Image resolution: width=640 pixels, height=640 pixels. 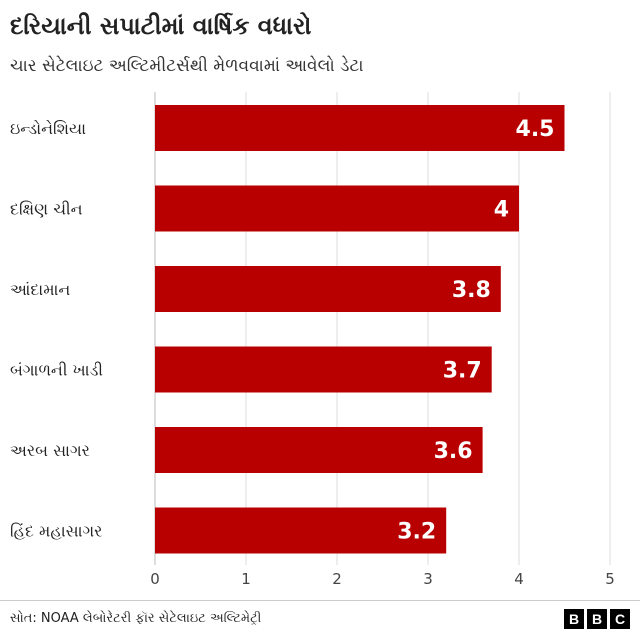 I want to click on category-label: દક્ષિણ ચીન, so click(x=46, y=209).